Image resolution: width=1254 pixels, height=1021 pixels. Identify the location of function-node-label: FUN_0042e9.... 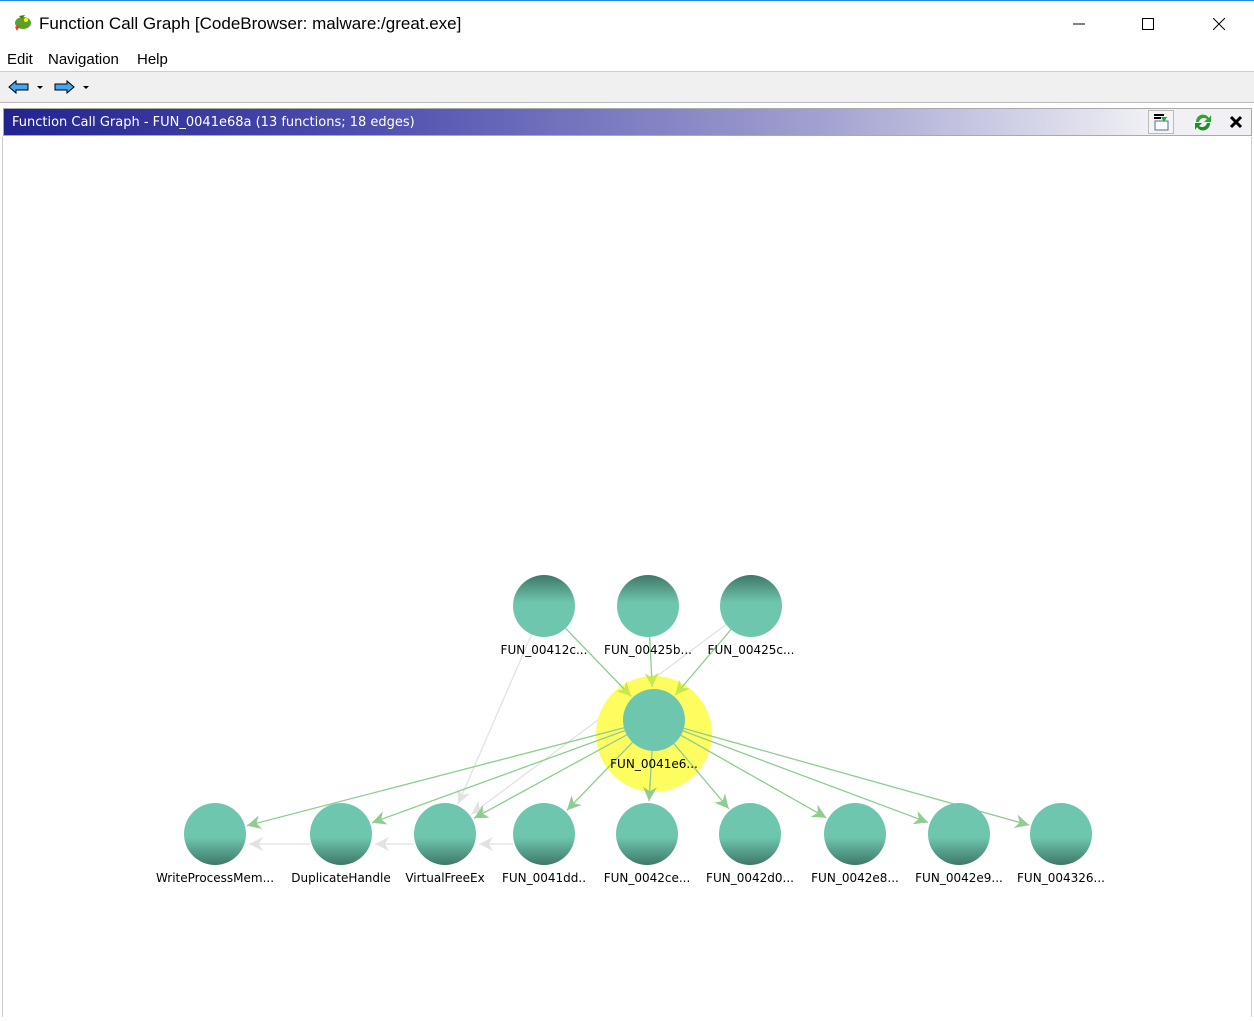
(959, 878).